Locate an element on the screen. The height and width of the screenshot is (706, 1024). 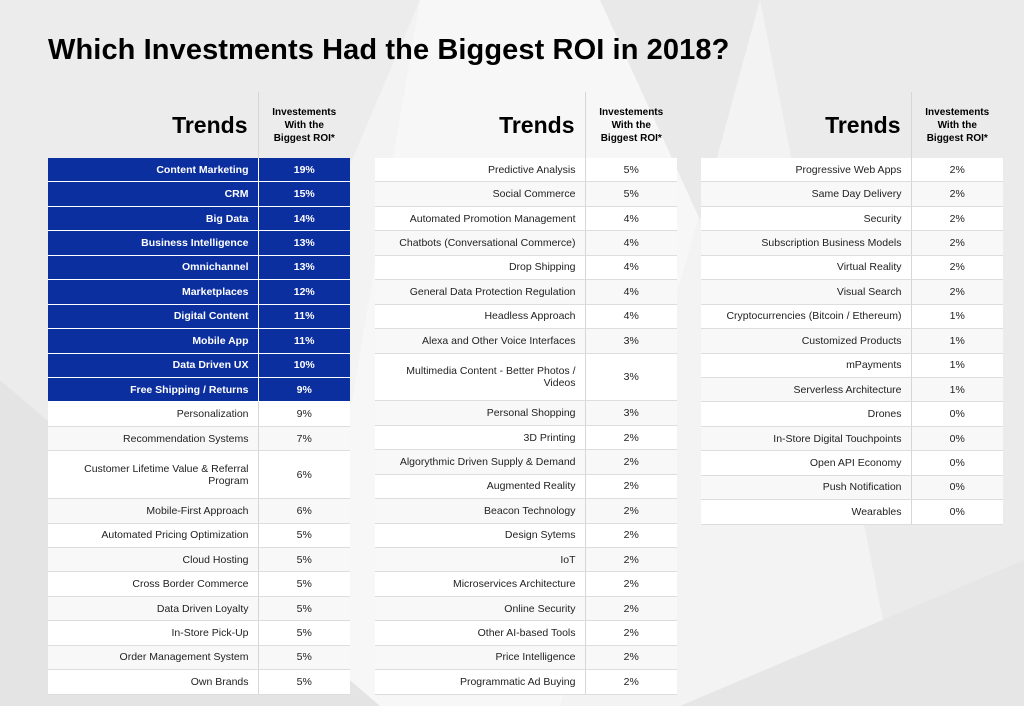
trend-name: In-Store Pick-Up is located at coordinates (153, 633).